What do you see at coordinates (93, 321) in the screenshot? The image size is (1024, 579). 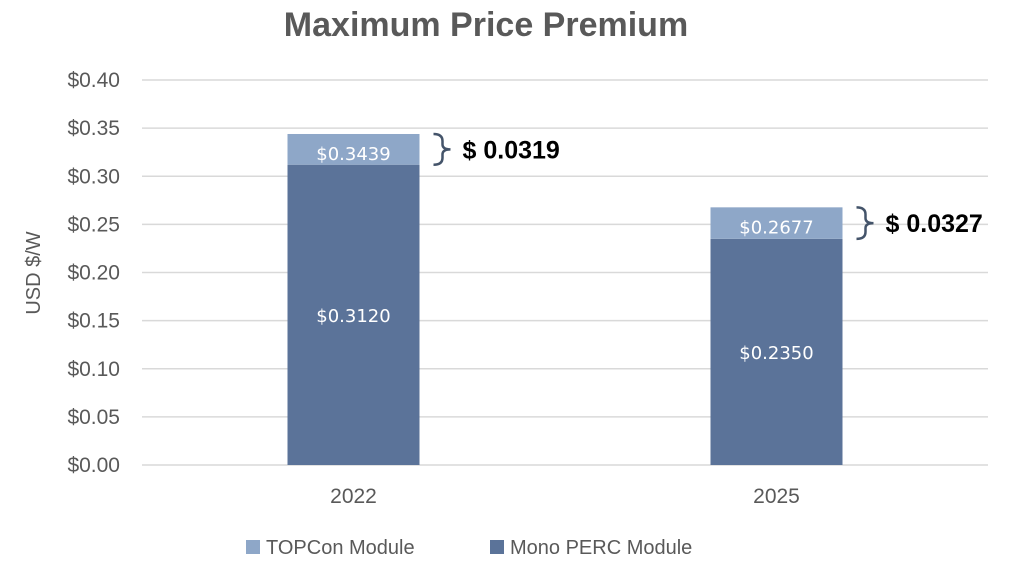 I see `y-tick-label: $0.15` at bounding box center [93, 321].